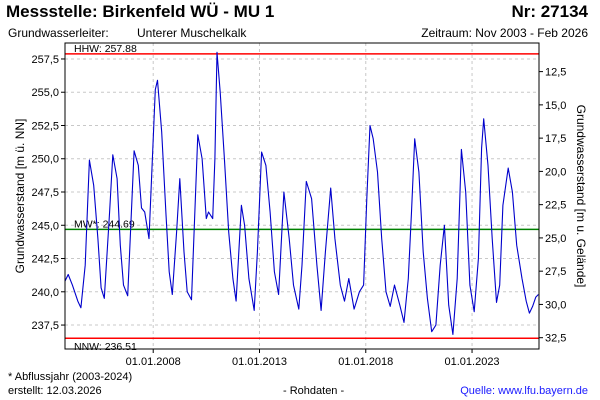 Image resolution: width=600 pixels, height=400 pixels. Describe the element at coordinates (45, 93) in the screenshot. I see `y-tick-label: 255,0` at that location.